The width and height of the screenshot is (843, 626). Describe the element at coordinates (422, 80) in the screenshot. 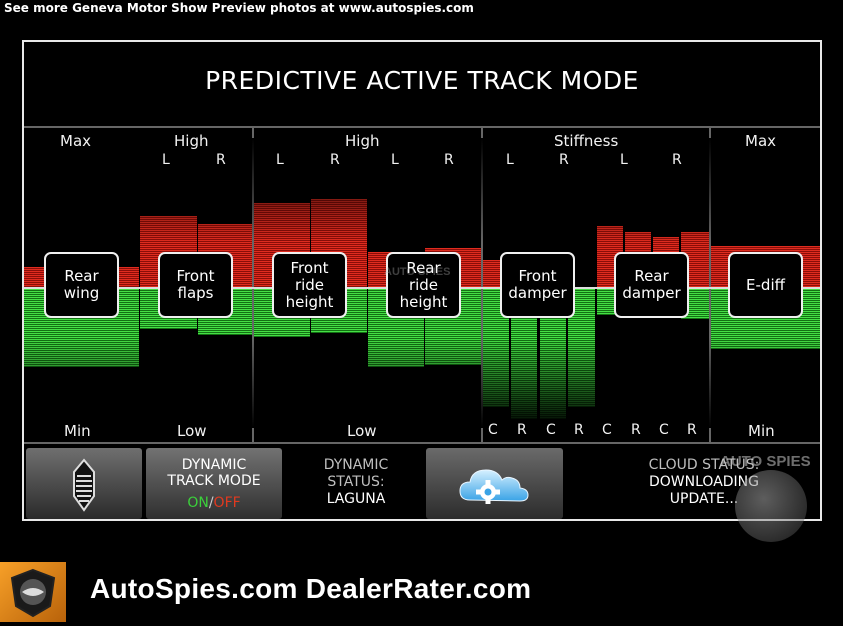

I see `page-title: PREDICTIVE ACTIVE TRACK MODE` at that location.